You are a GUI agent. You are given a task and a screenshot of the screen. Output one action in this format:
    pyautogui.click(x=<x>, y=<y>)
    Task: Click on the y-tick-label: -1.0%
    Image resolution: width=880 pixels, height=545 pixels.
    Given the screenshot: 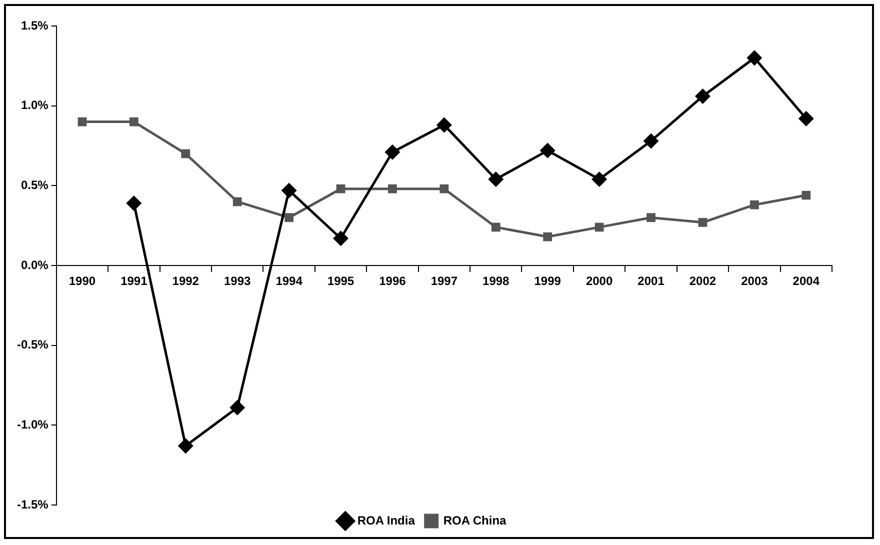 What is the action you would take?
    pyautogui.click(x=32, y=424)
    